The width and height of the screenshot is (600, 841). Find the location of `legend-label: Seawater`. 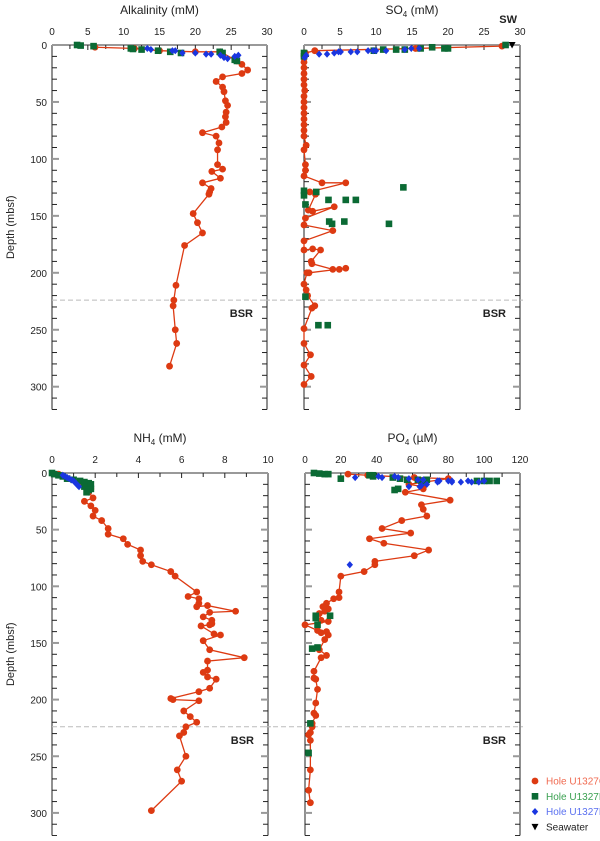

legend-label: Seawater is located at coordinates (567, 827).